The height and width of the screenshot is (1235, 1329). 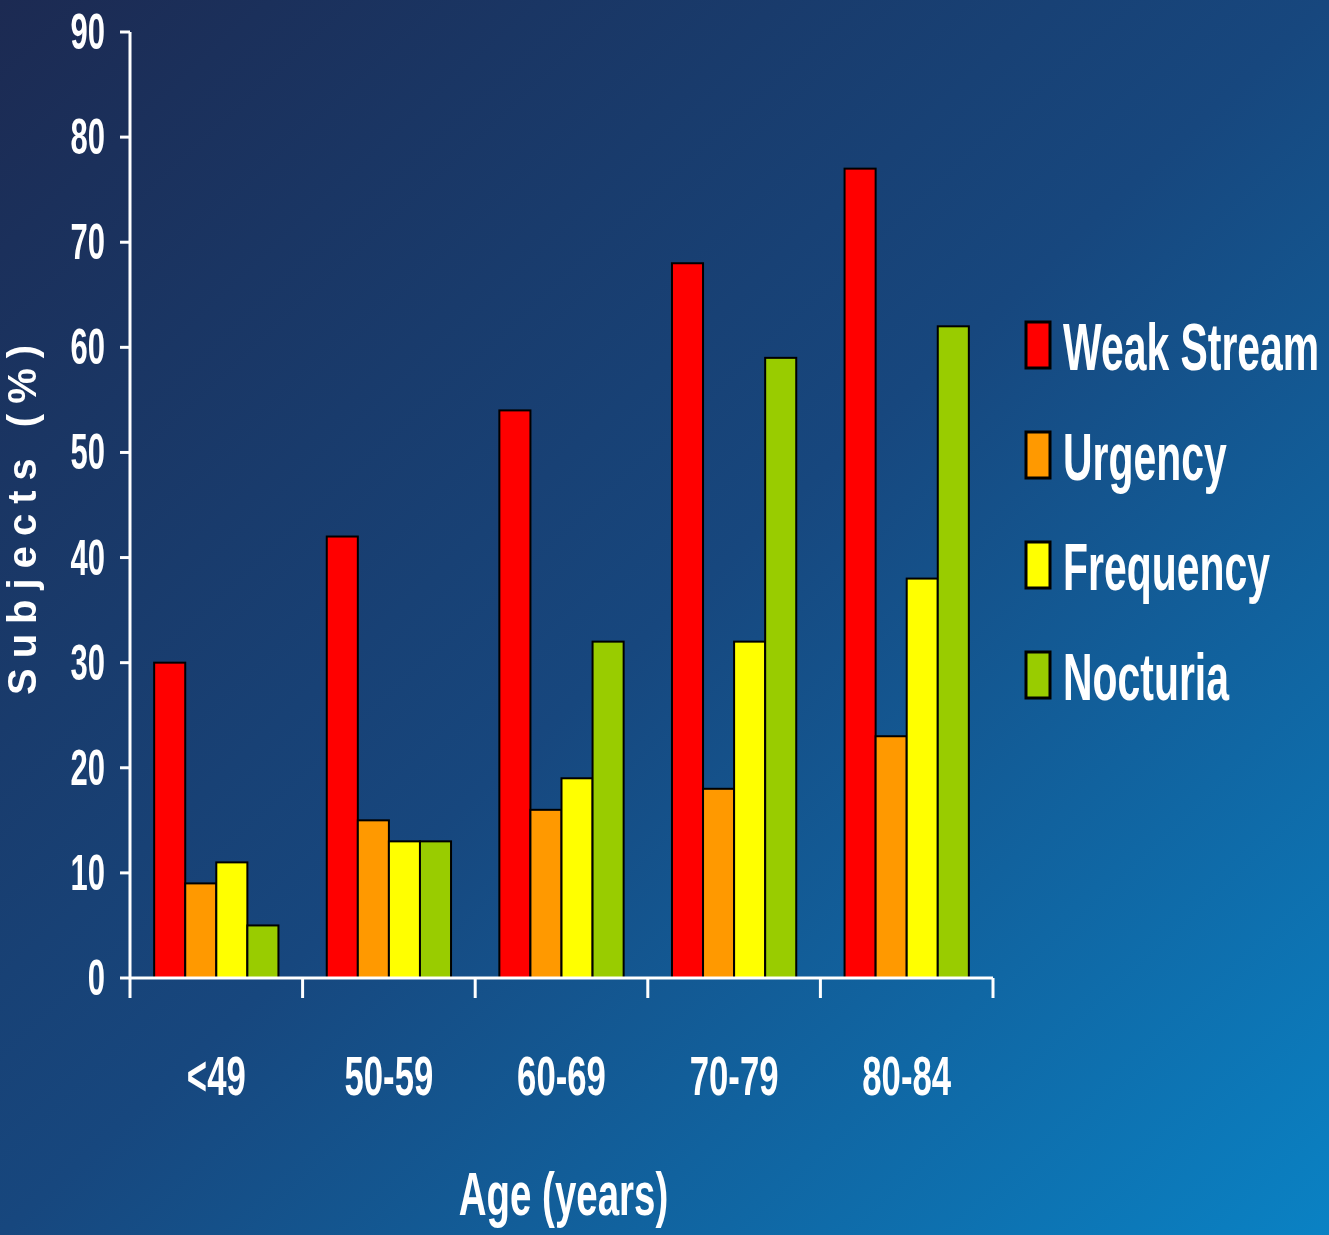 I want to click on y-axis-title: Subjects (%), so click(x=22, y=515).